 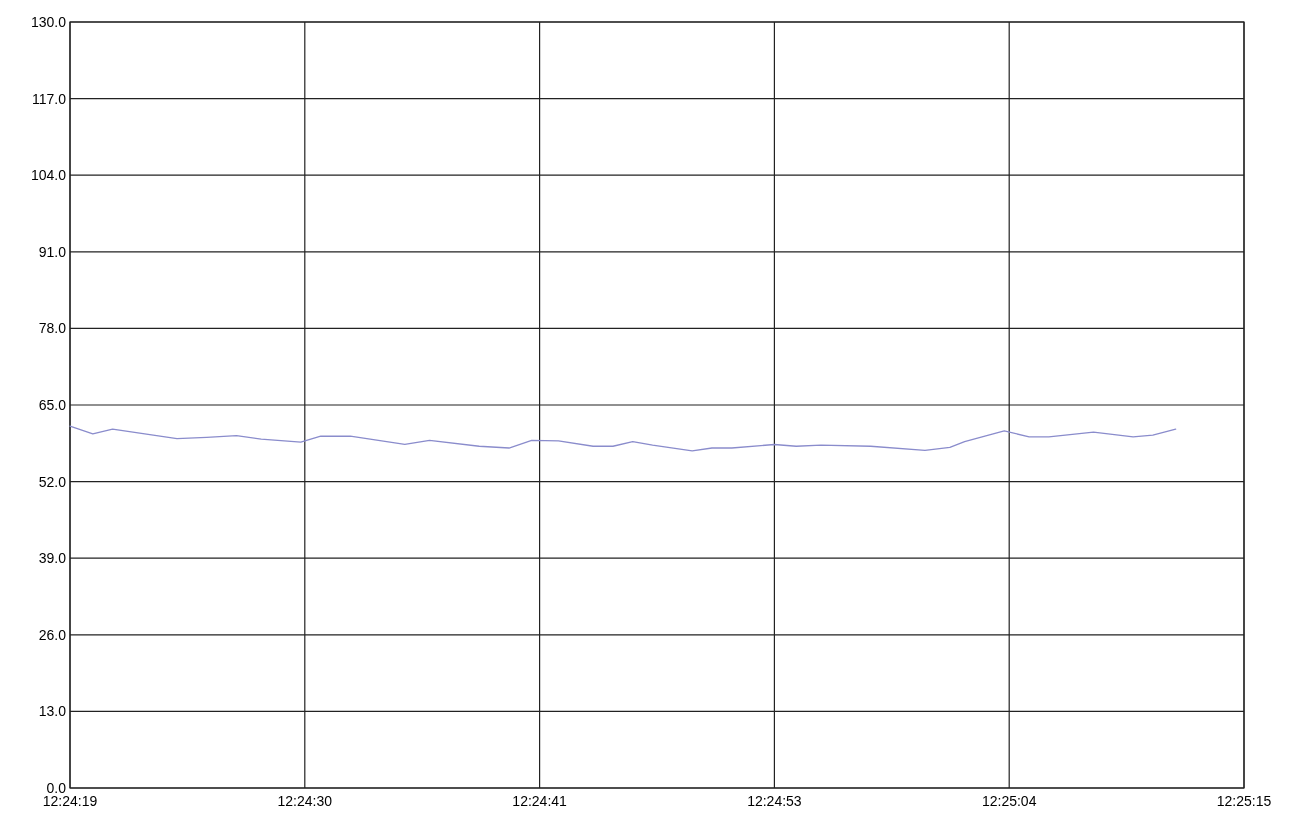 I want to click on y-tick-label: 117.0, so click(x=49, y=98).